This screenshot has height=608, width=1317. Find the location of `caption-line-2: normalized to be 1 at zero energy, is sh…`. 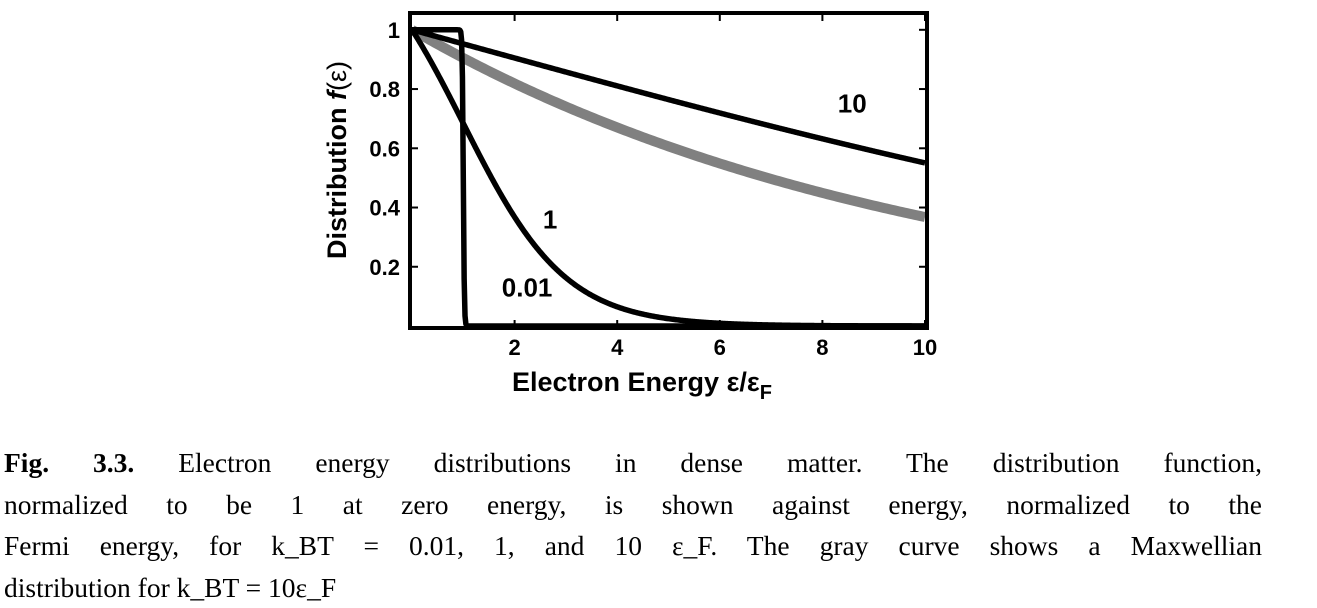

caption-line-2: normalized to be 1 at zero energy, is sh… is located at coordinates (633, 504).